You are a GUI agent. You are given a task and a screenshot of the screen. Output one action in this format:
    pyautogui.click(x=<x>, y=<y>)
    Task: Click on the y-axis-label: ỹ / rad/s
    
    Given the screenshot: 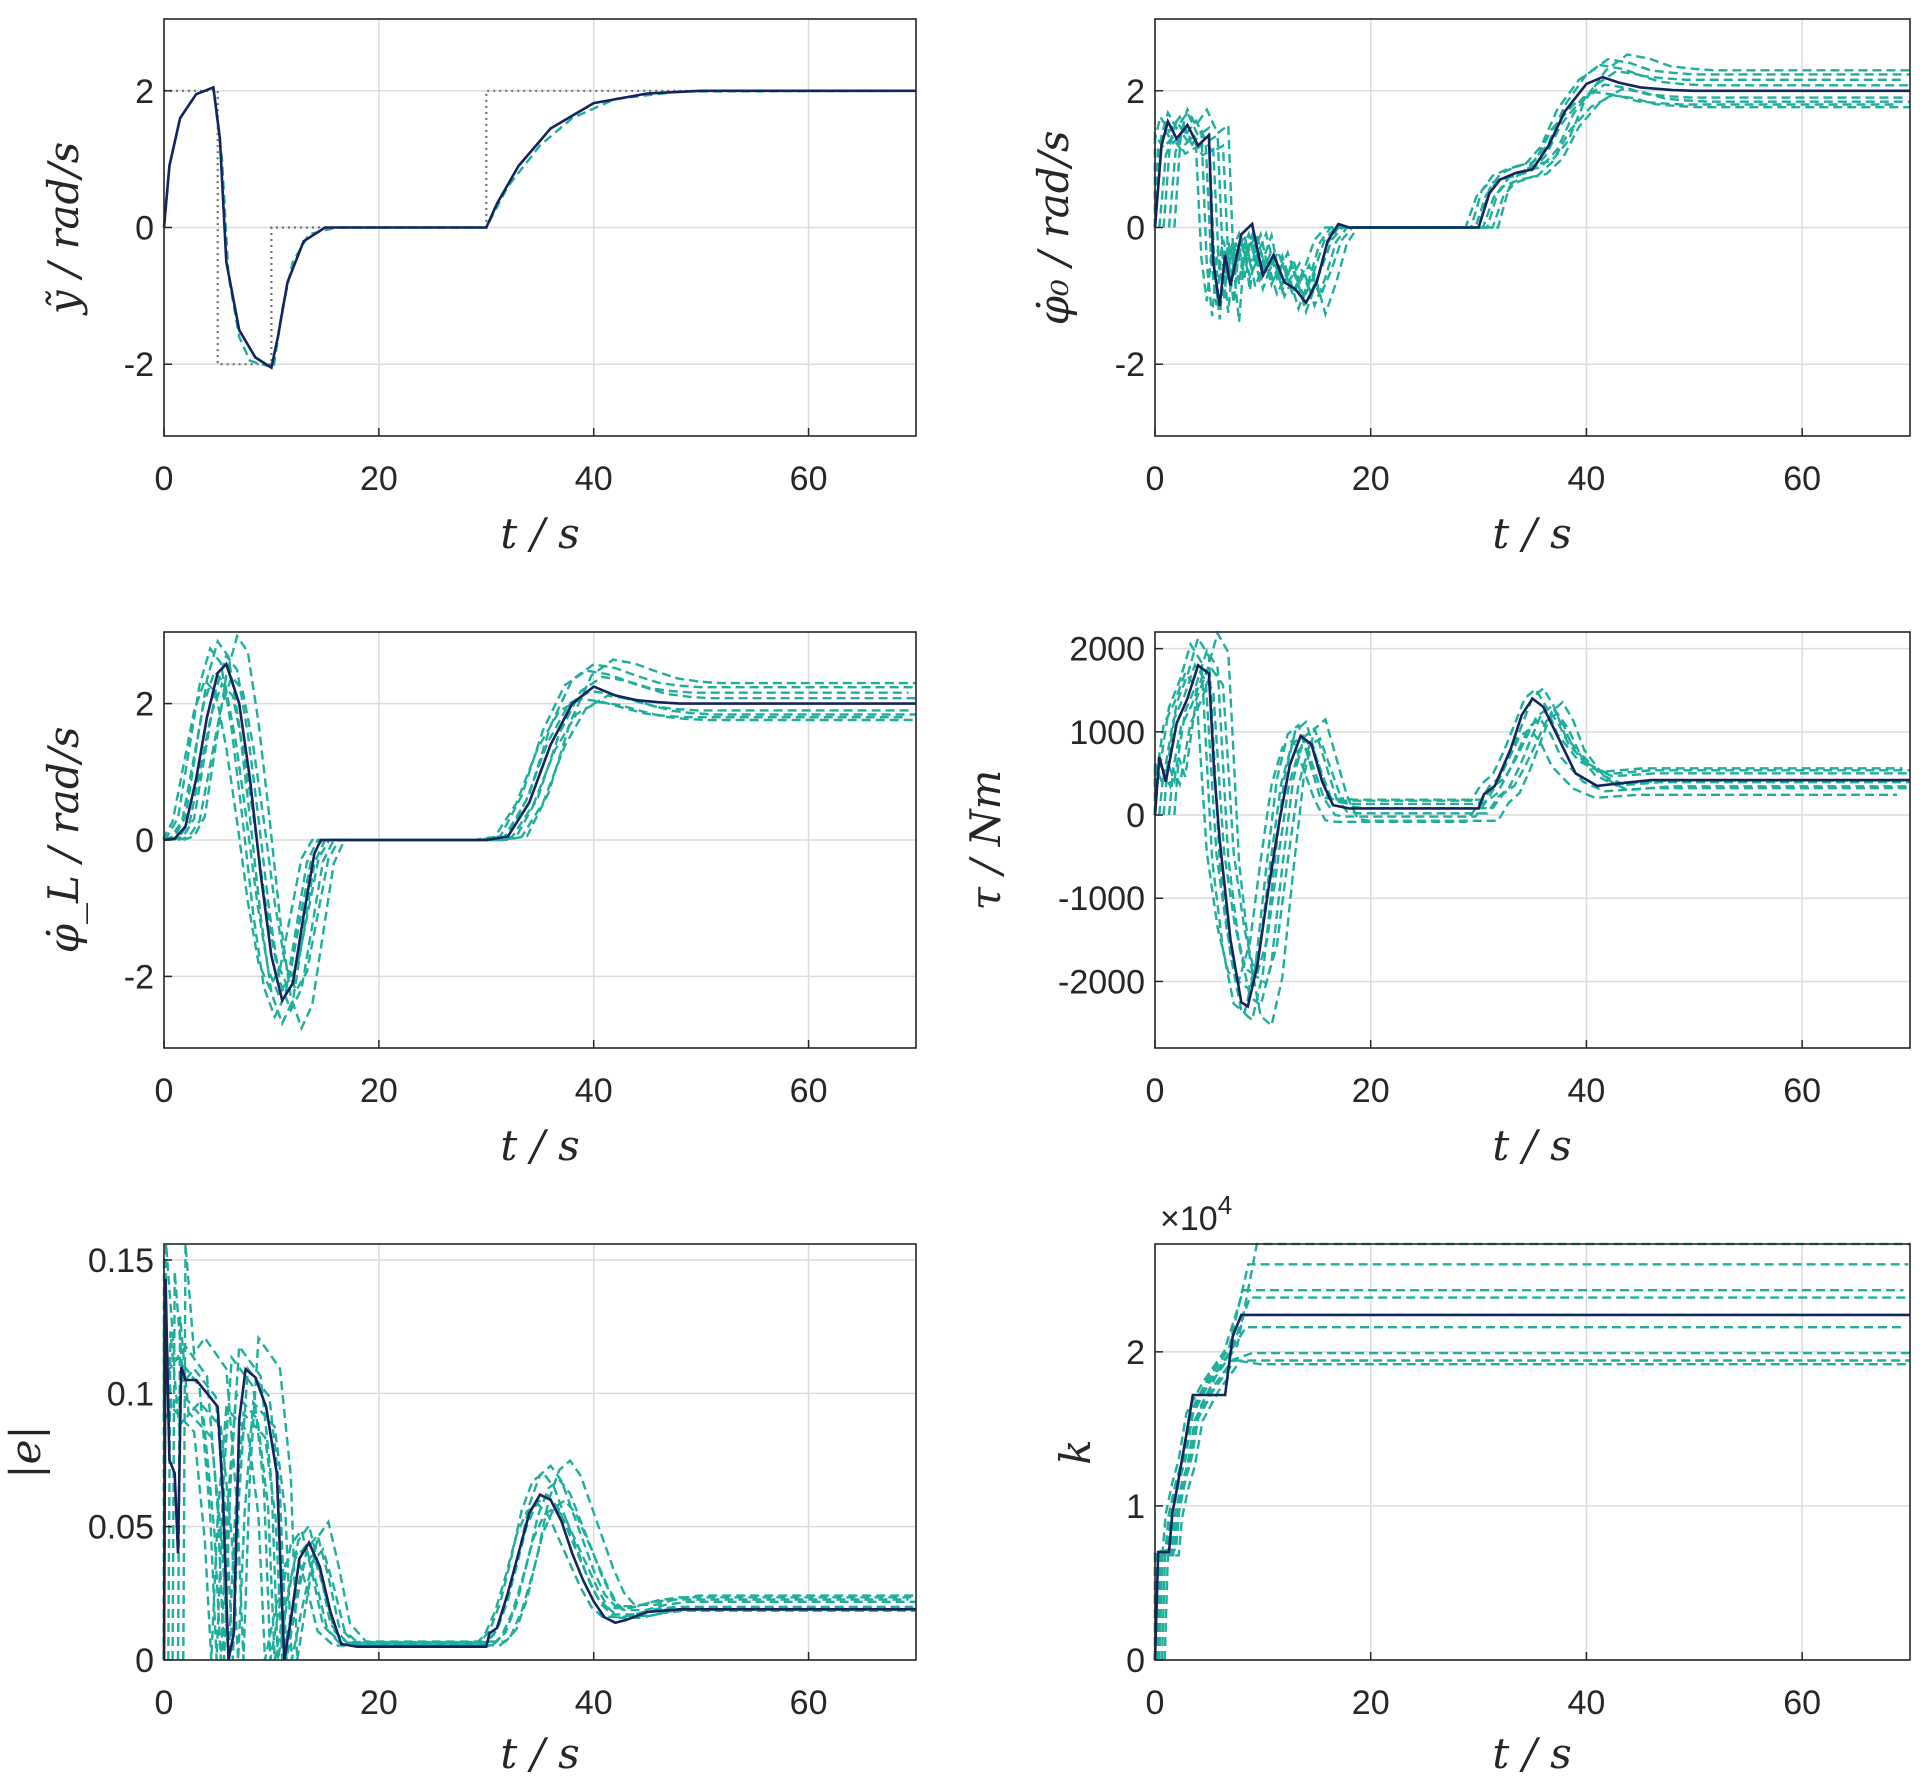 What is the action you would take?
    pyautogui.click(x=63, y=229)
    